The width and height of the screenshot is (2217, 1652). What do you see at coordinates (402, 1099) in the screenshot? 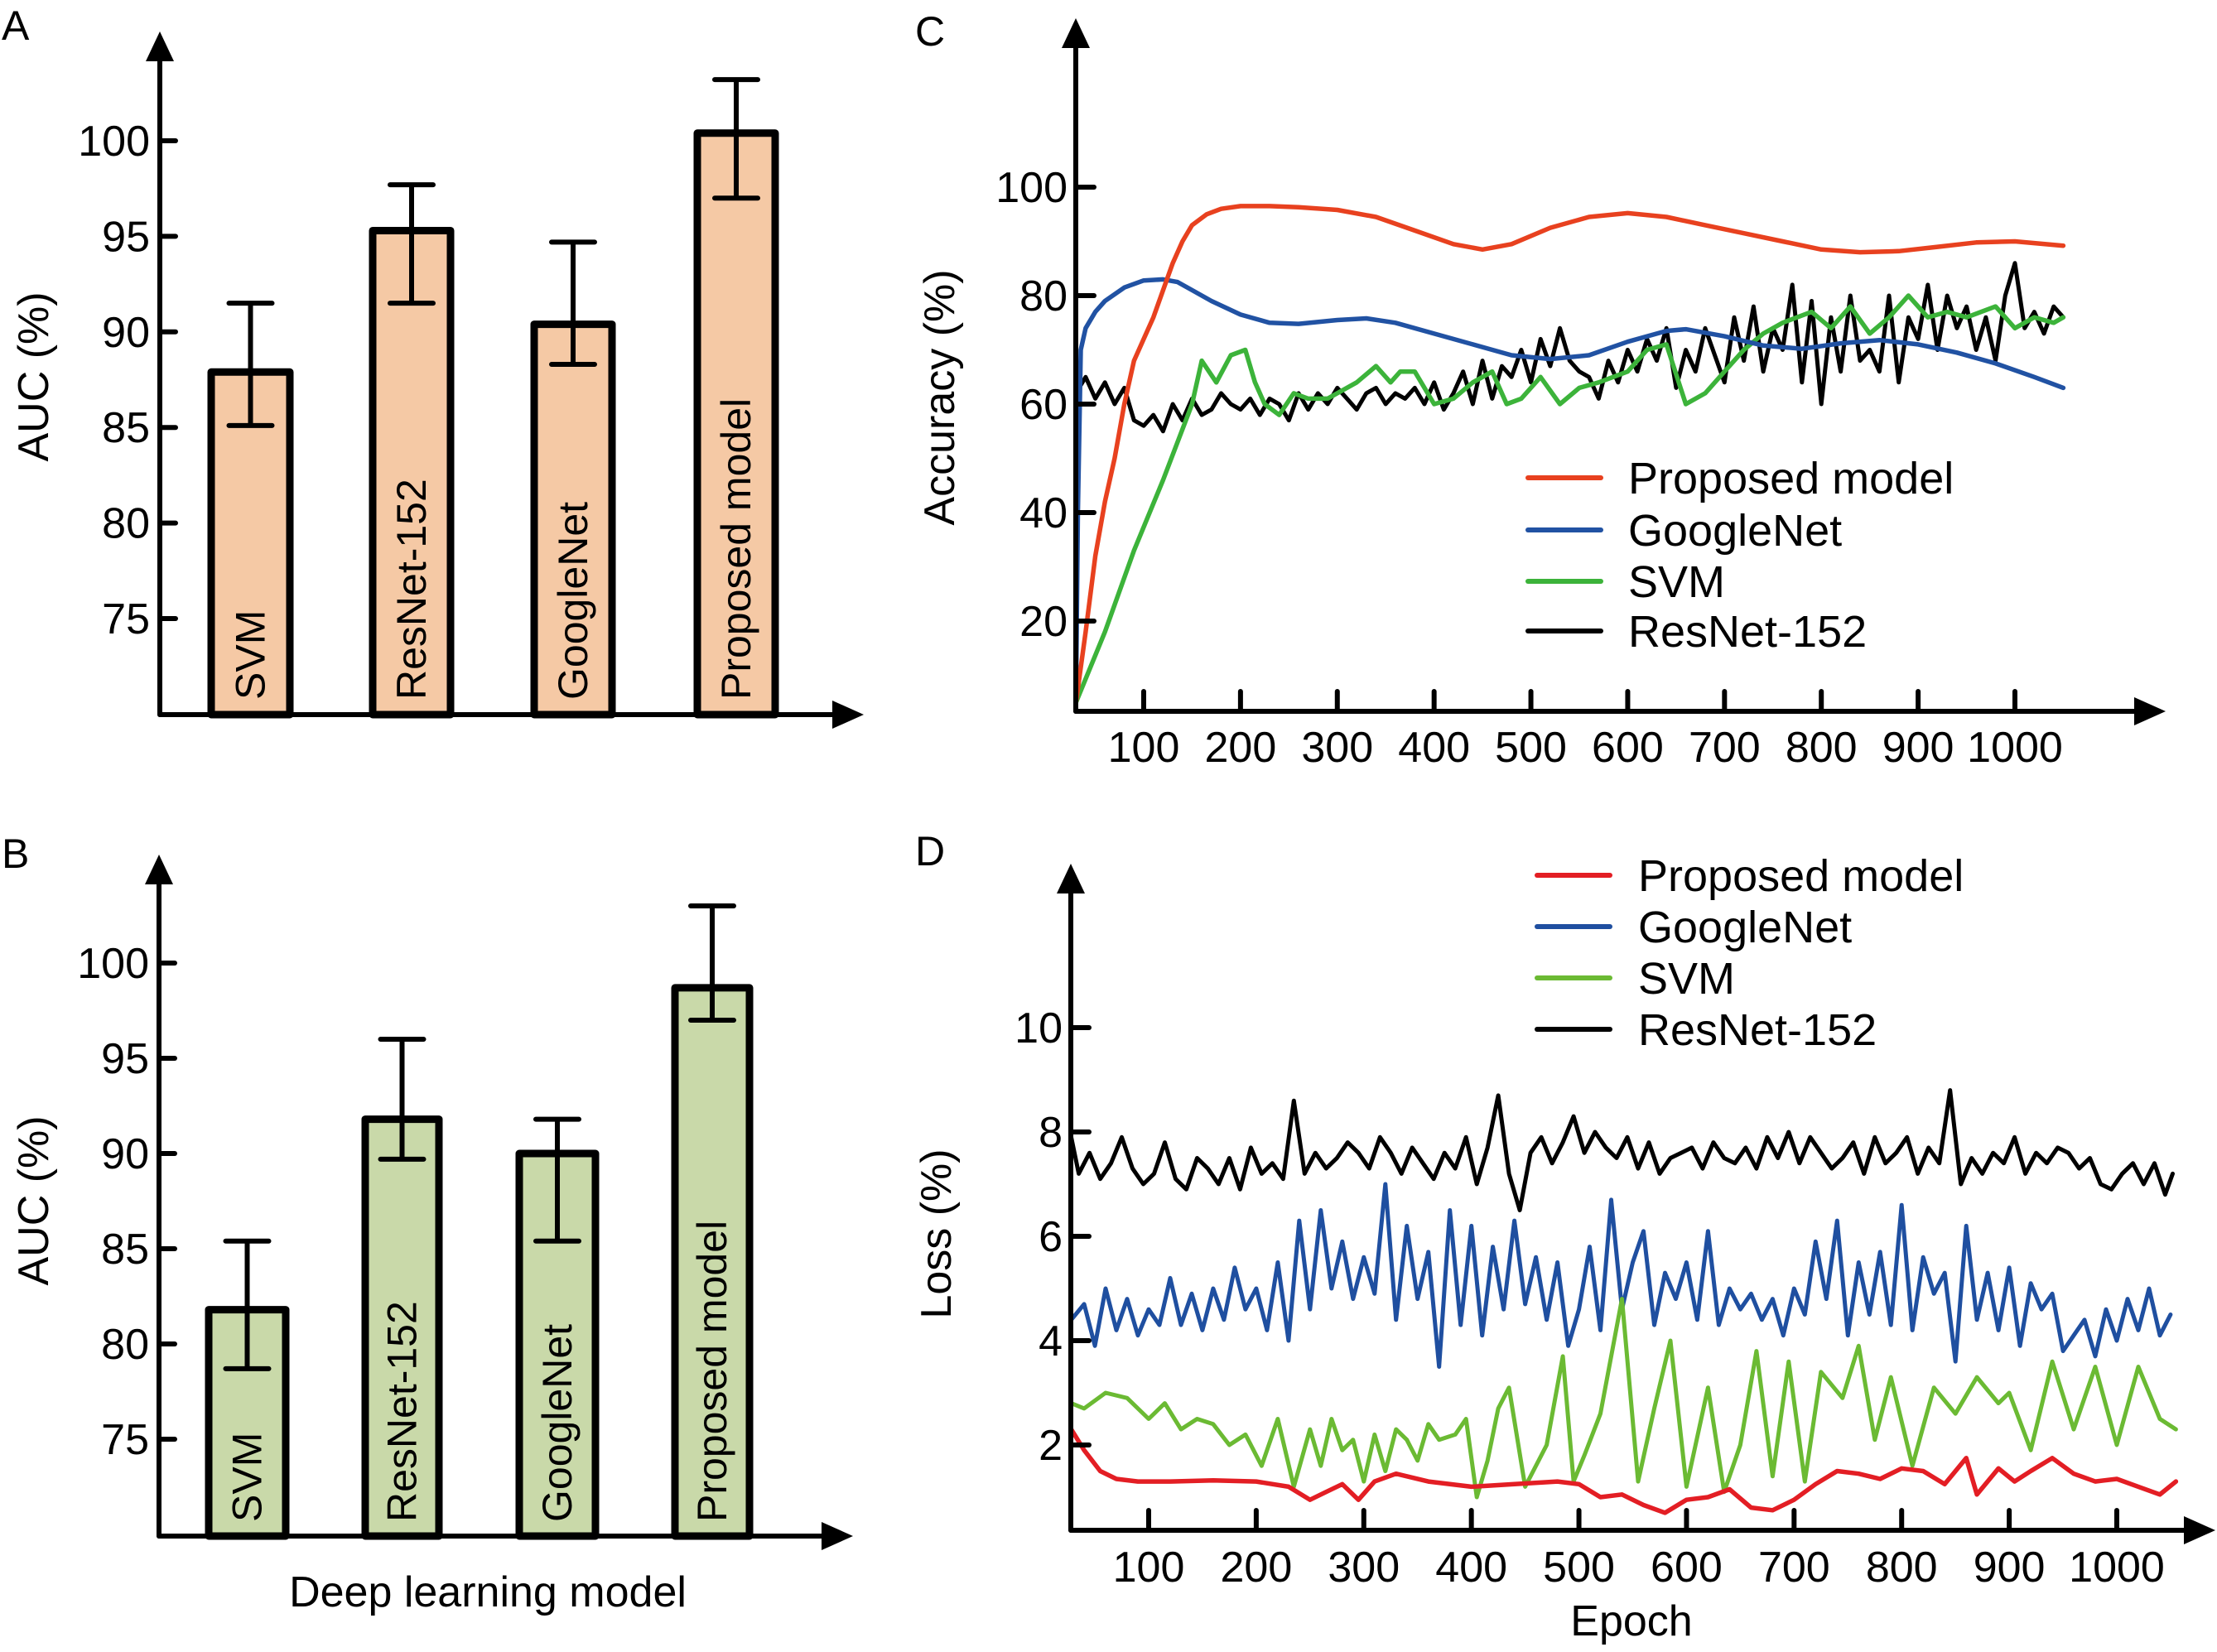
I see `error-bar-resnet-152-b` at bounding box center [402, 1099].